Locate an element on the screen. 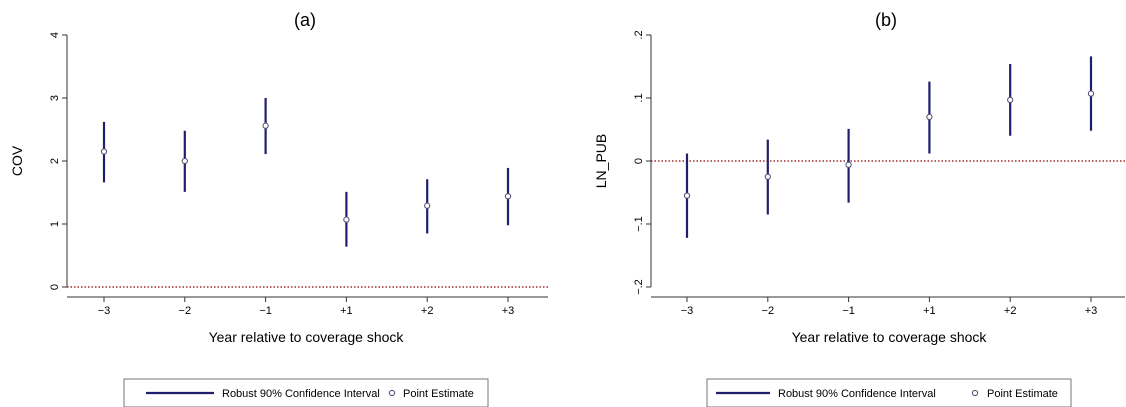 The height and width of the screenshot is (407, 1126). panel-b-x-tick-label: +1 is located at coordinates (929, 311).